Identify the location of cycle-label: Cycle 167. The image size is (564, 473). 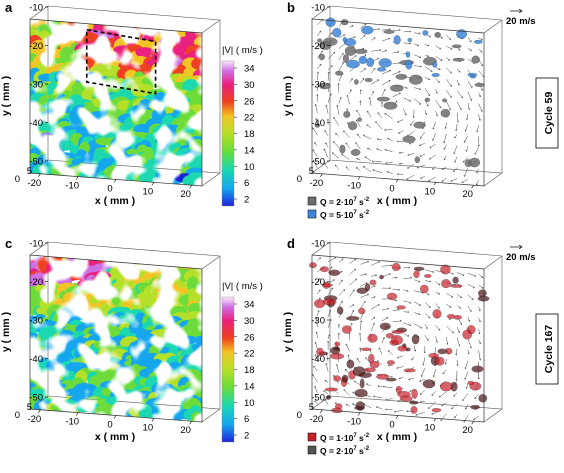
(549, 349).